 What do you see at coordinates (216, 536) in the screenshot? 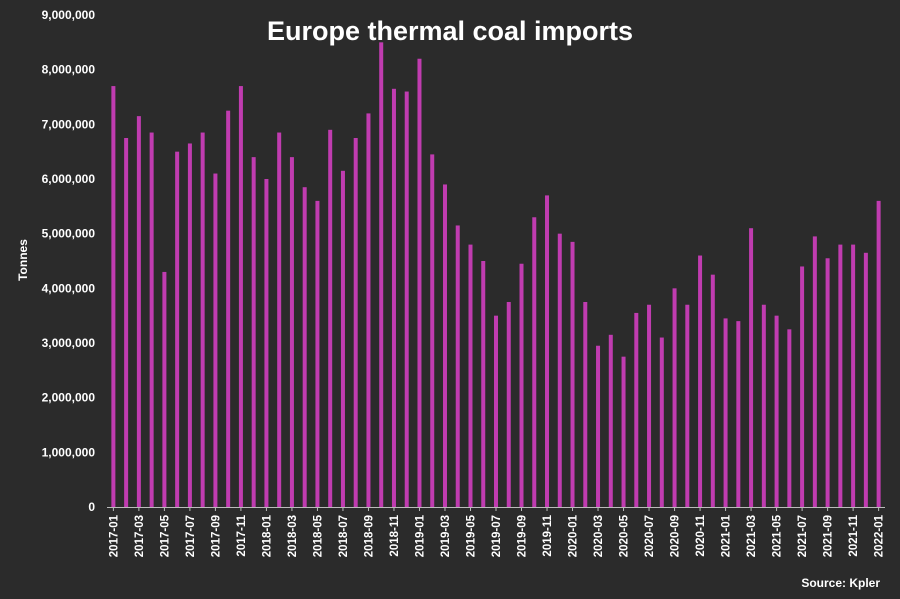
I see `x-tick-label: 2017-09` at bounding box center [216, 536].